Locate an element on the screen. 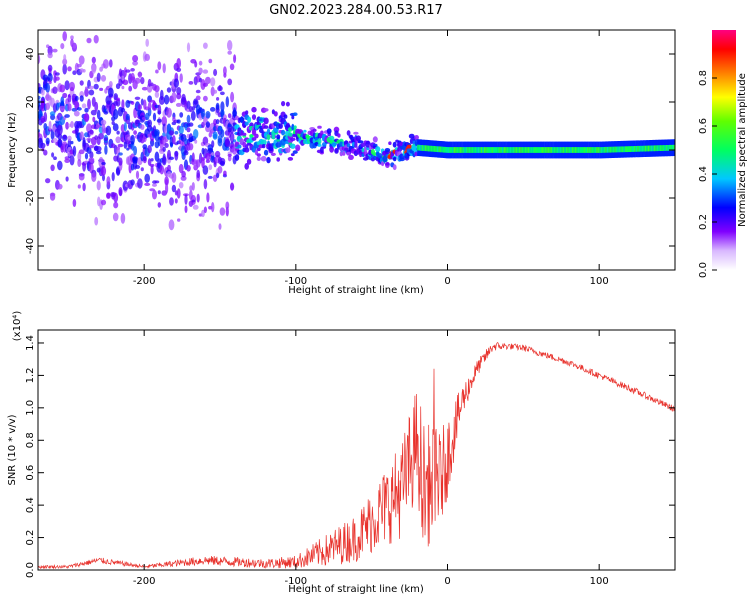 The width and height of the screenshot is (750, 600). x-tick-label: 0 is located at coordinates (447, 581).